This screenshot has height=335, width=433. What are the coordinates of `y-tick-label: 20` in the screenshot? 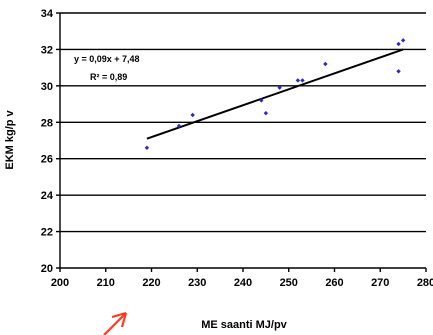 It's located at (47, 269).